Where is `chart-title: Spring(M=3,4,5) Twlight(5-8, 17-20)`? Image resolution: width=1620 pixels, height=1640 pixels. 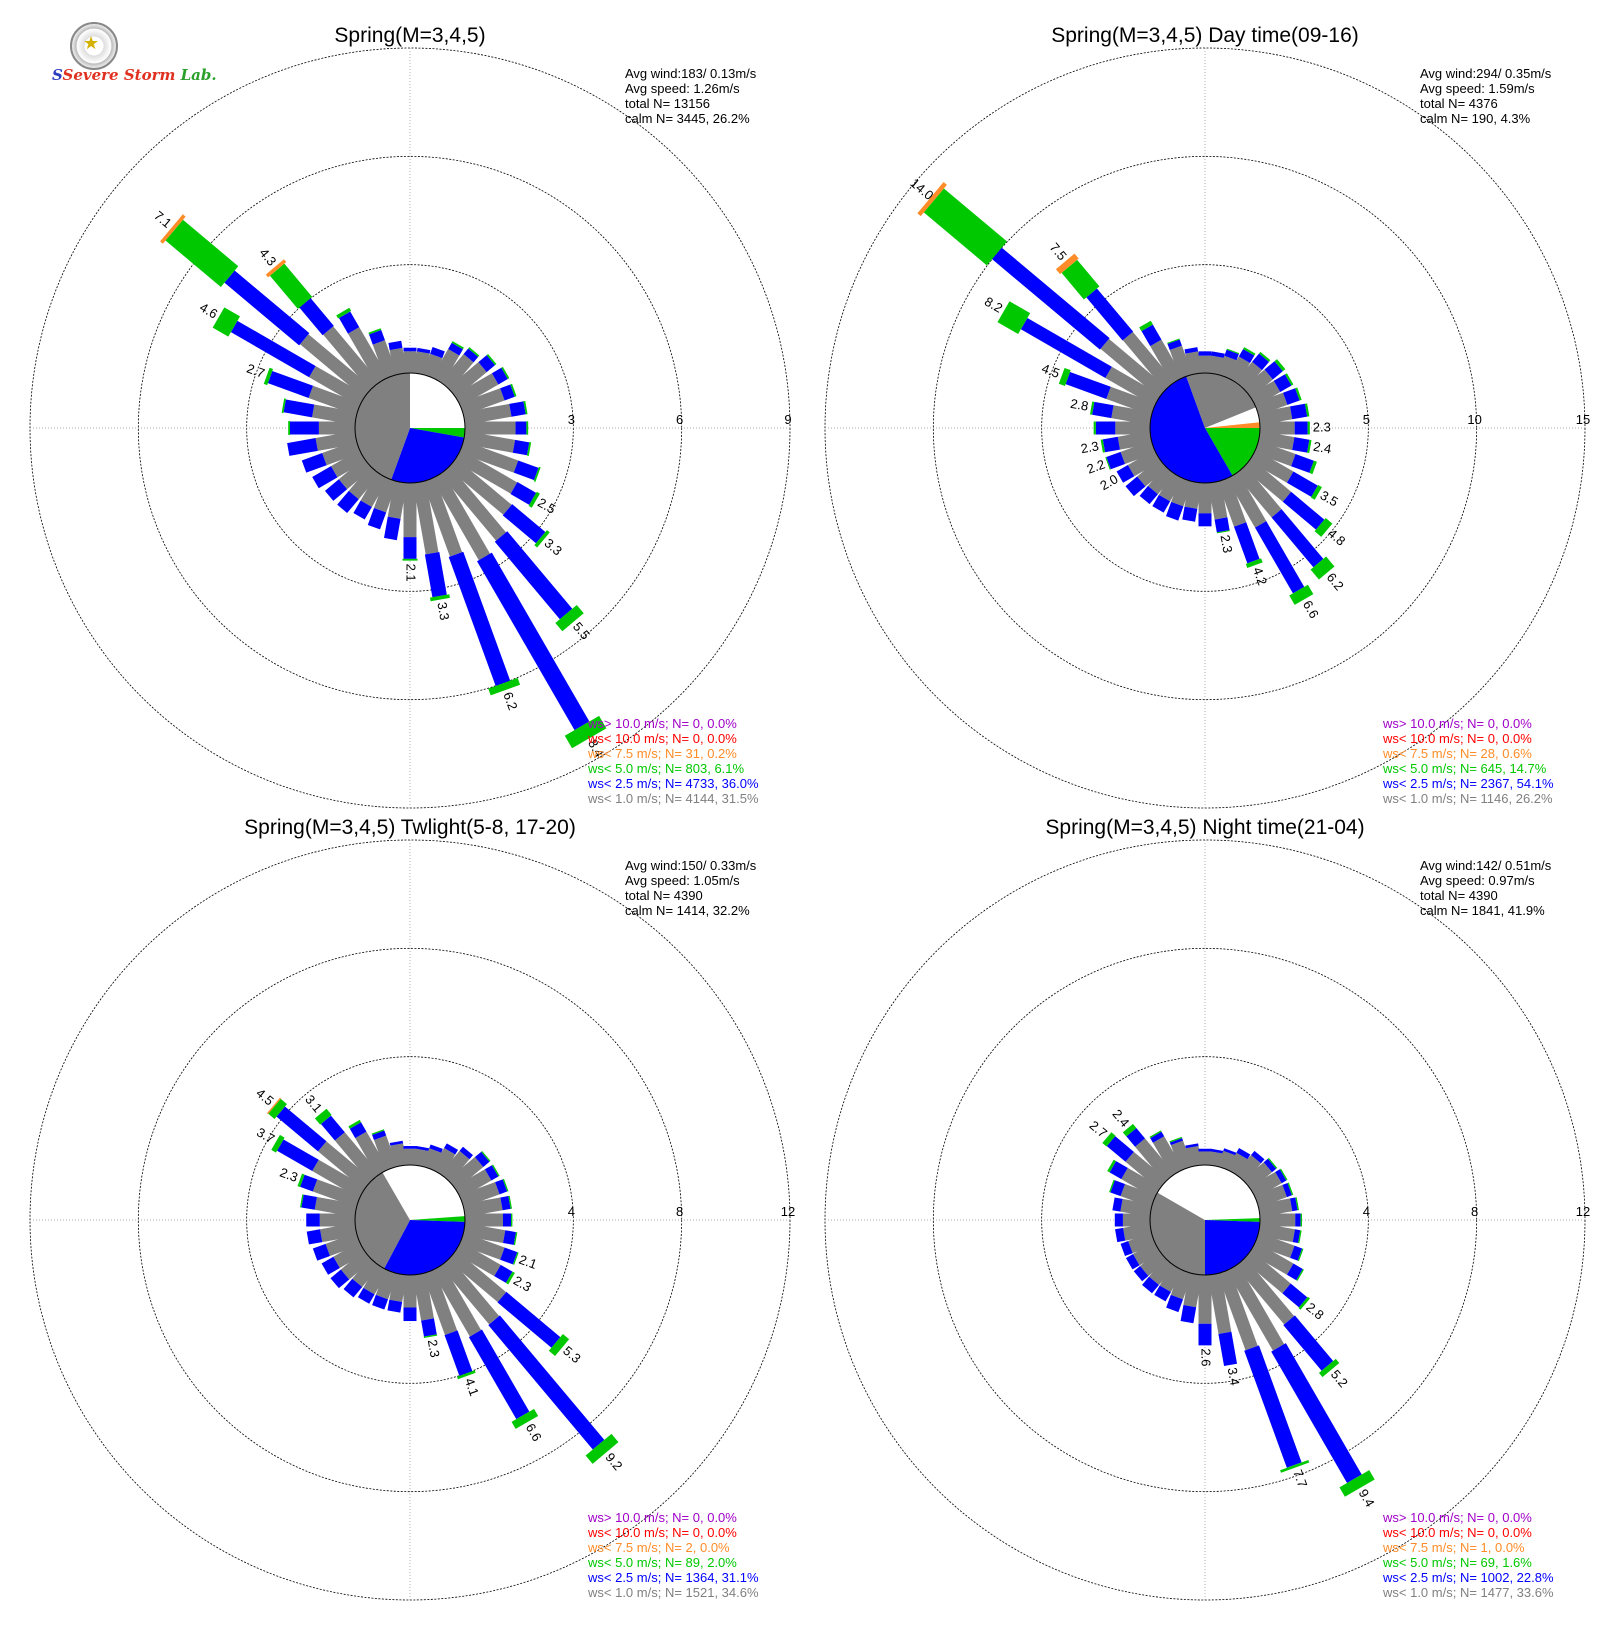 chart-title: Spring(M=3,4,5) Twlight(5-8, 17-20) is located at coordinates (410, 827).